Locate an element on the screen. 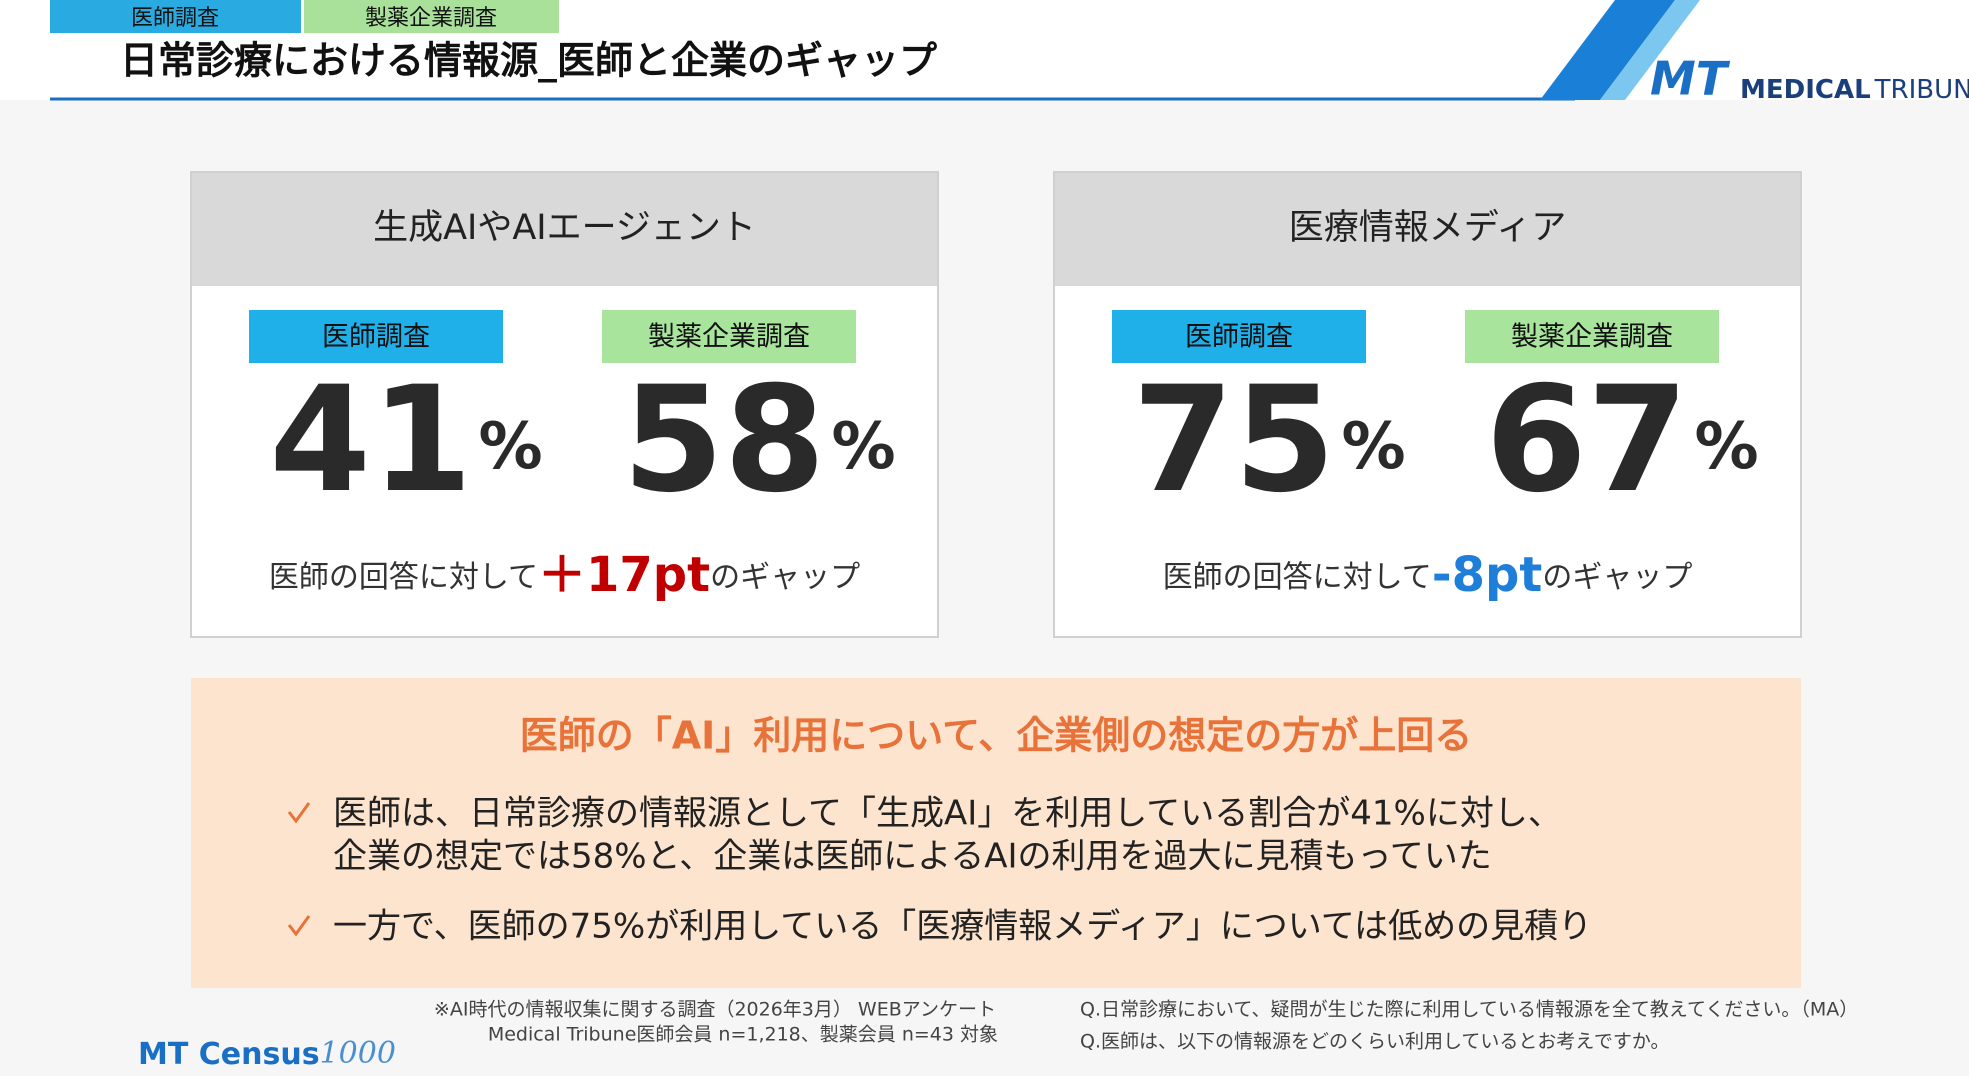 Image resolution: width=1969 pixels, height=1076 pixels. item-value: 41 is located at coordinates (370, 440).